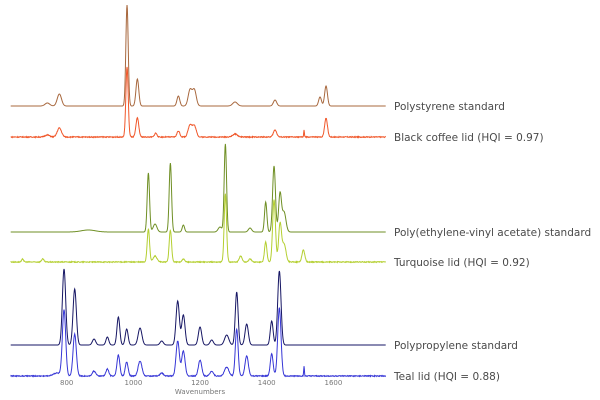 Image resolution: width=600 pixels, height=400 pixels. I want to click on x-tick-label: 1000, so click(133, 383).